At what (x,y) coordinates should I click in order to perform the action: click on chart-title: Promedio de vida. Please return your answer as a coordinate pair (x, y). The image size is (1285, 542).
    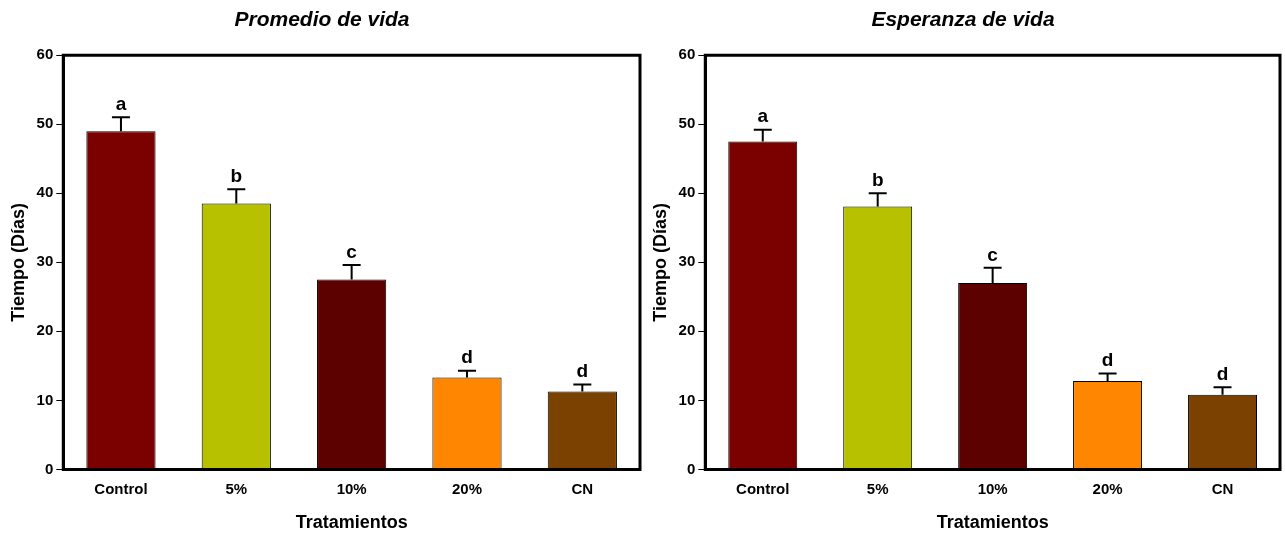
    Looking at the image, I should click on (322, 19).